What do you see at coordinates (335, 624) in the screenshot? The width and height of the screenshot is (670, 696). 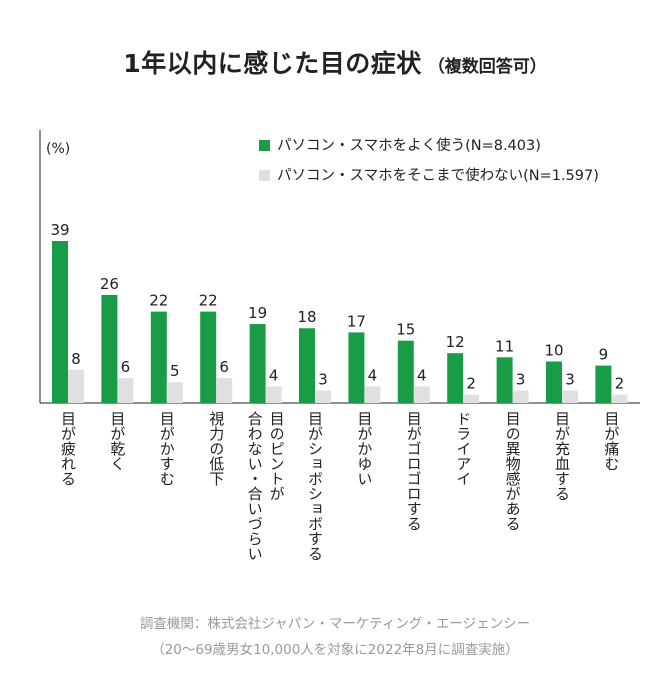 I see `source-note: 調査機関：株式会社ジャパン・マーケティング・エージェンシー` at bounding box center [335, 624].